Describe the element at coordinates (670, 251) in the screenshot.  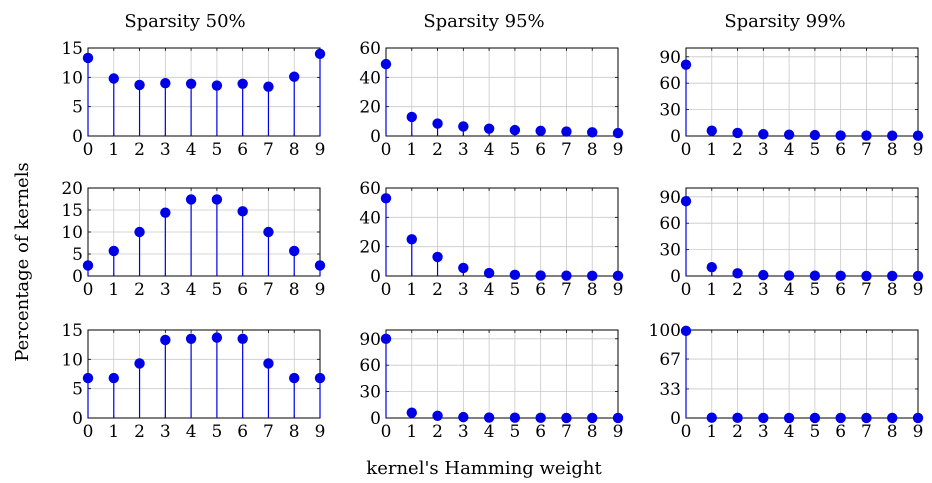
I see `y-tick-label: 30` at that location.